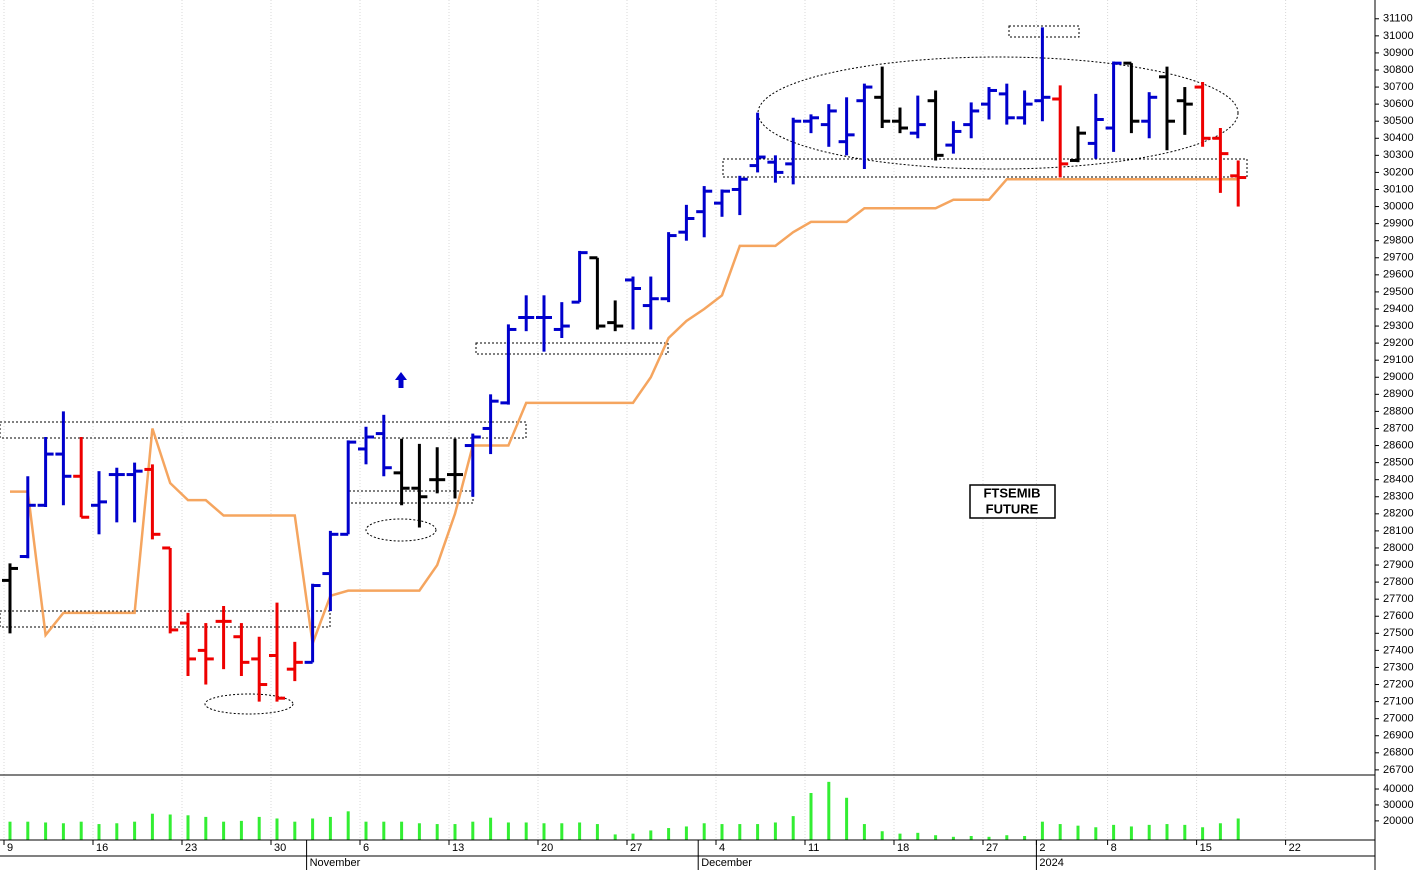 This screenshot has height=870, width=1422. Describe the element at coordinates (1398, 360) in the screenshot. I see `y-tick-label: 29100` at that location.